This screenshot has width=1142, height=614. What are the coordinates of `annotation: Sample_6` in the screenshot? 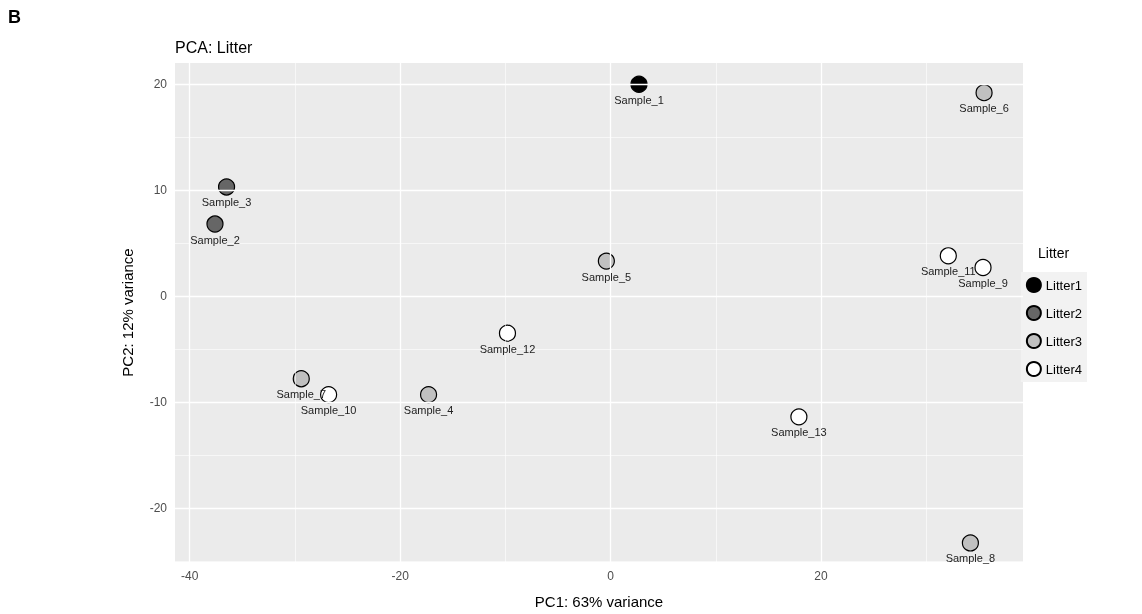 It's located at (984, 108).